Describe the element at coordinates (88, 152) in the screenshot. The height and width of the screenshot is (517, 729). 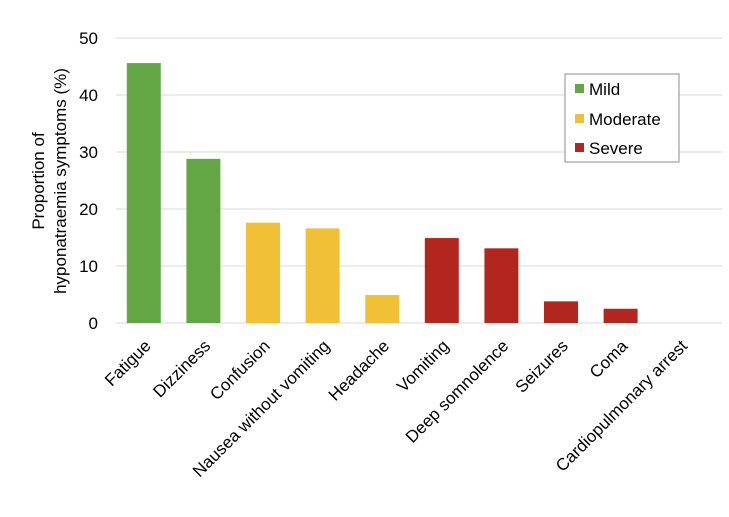
I see `y-tick-label: 30` at that location.